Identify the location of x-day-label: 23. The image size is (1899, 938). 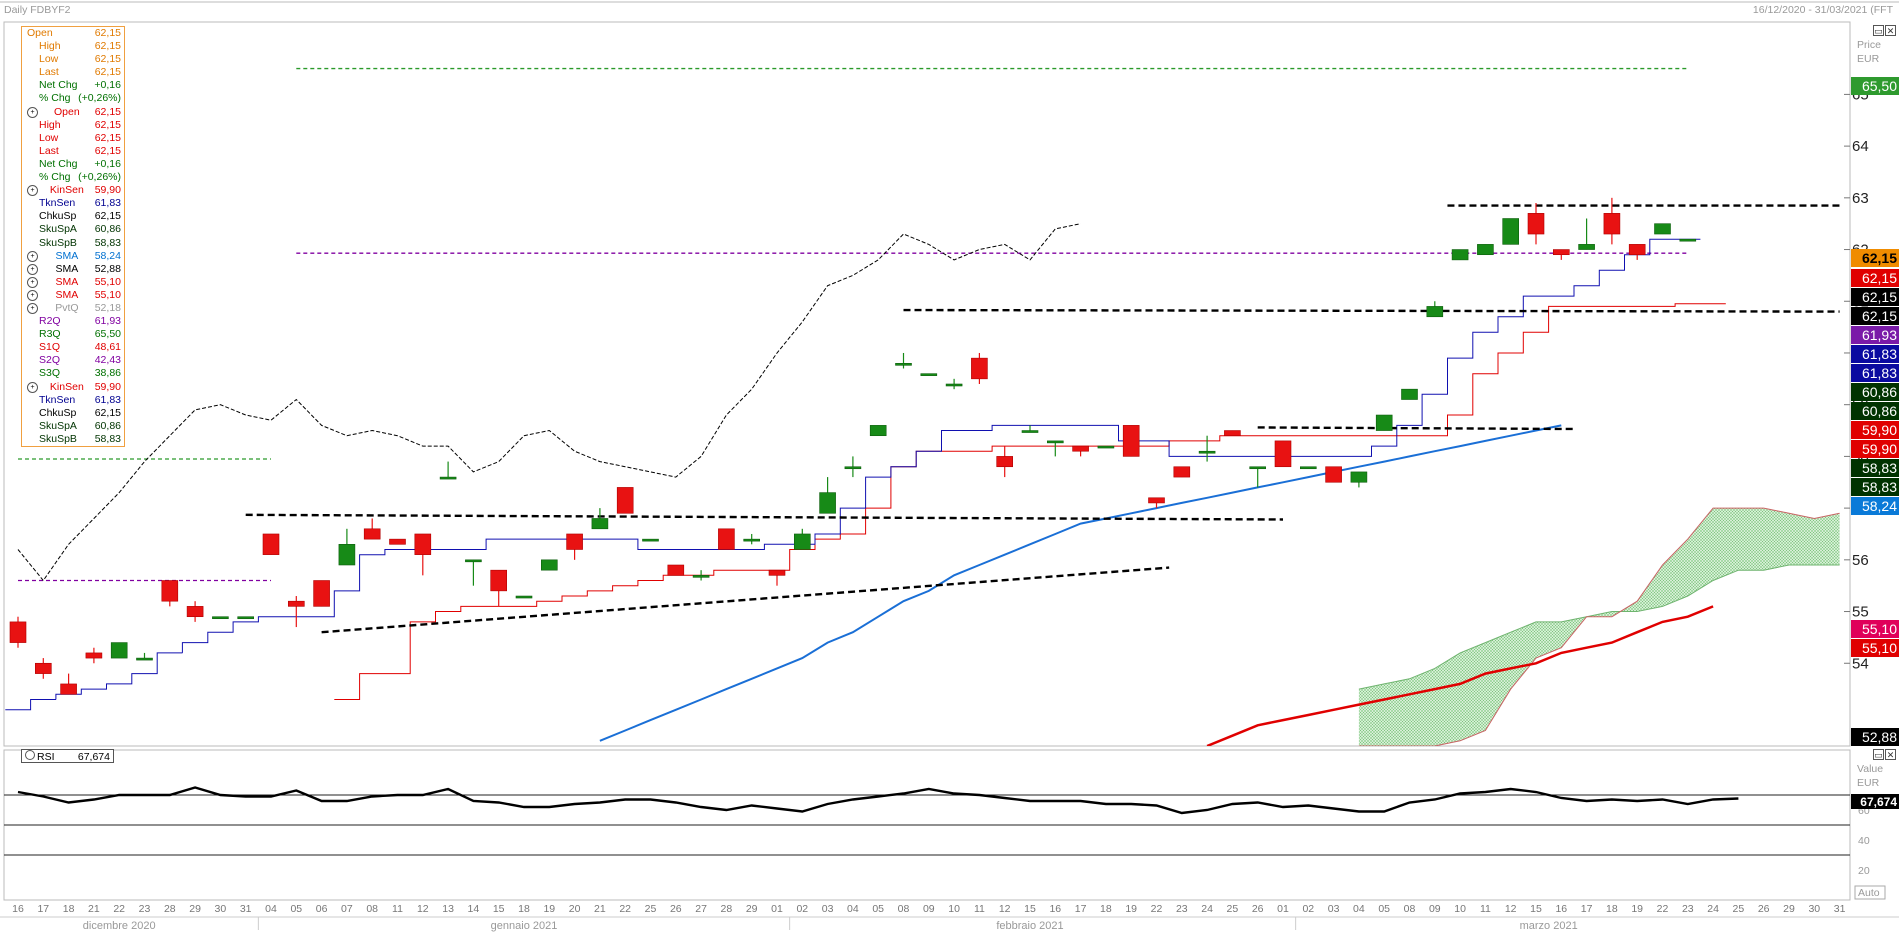
(145, 909).